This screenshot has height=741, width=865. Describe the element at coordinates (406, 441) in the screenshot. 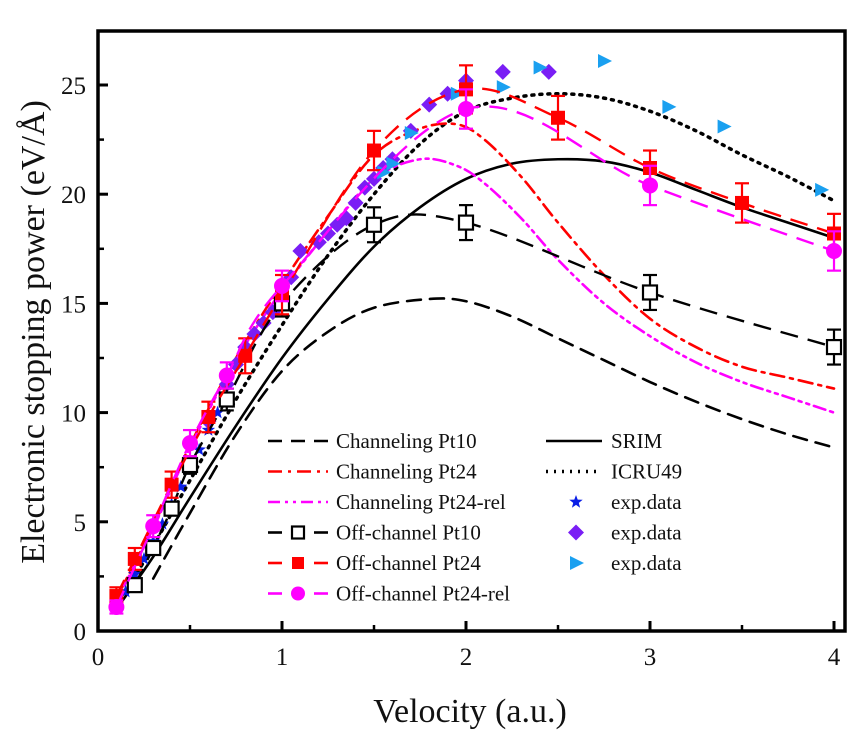

I see `legend-label: Channeling Pt10` at that location.